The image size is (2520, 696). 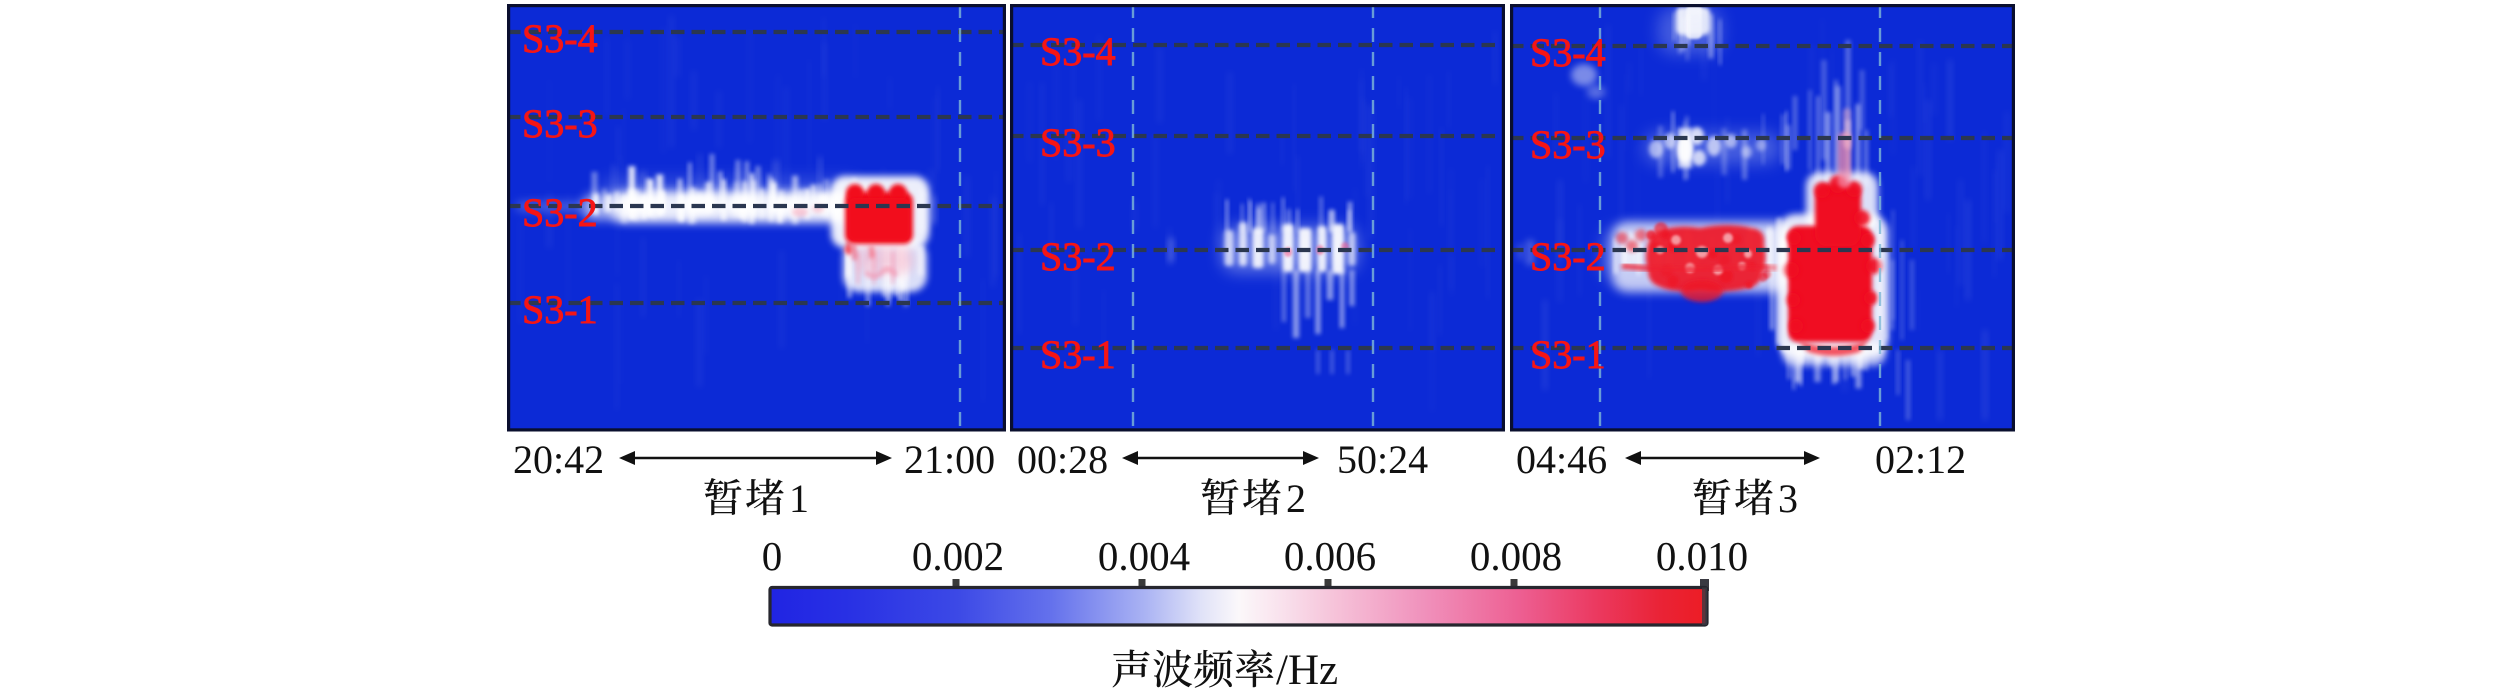 What do you see at coordinates (1296, 498) in the screenshot?
I see `svg-text: 2` at bounding box center [1296, 498].